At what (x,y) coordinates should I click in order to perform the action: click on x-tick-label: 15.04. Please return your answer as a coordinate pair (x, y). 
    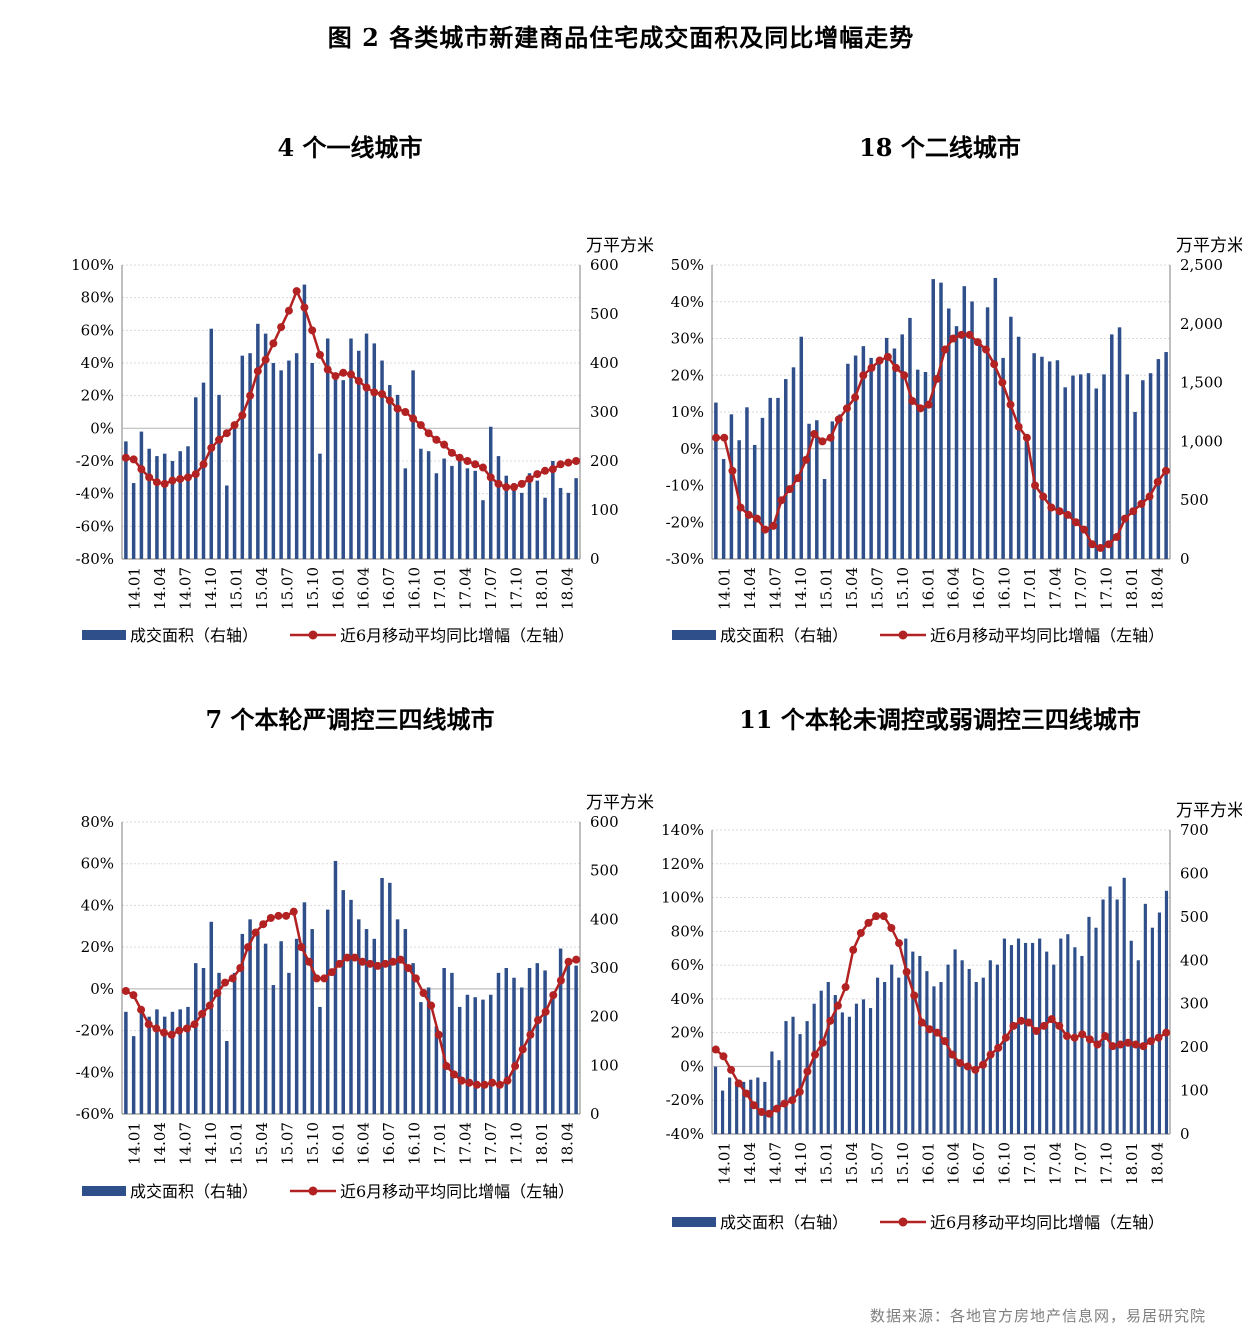
    Looking at the image, I should click on (852, 588).